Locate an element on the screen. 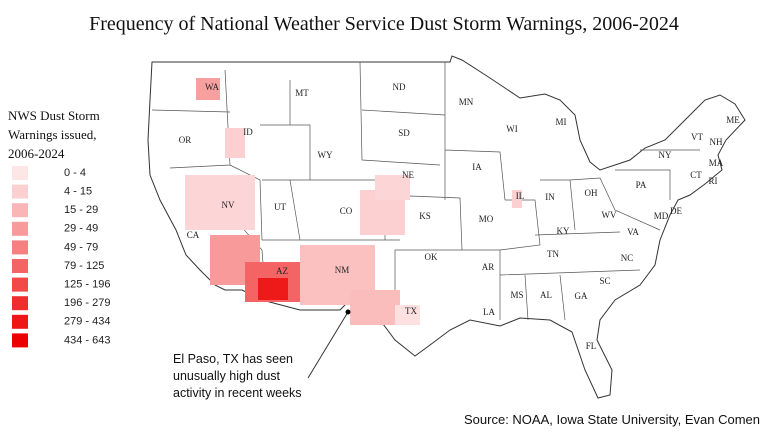 The height and width of the screenshot is (432, 768). annotation: unusually high dust is located at coordinates (227, 376).